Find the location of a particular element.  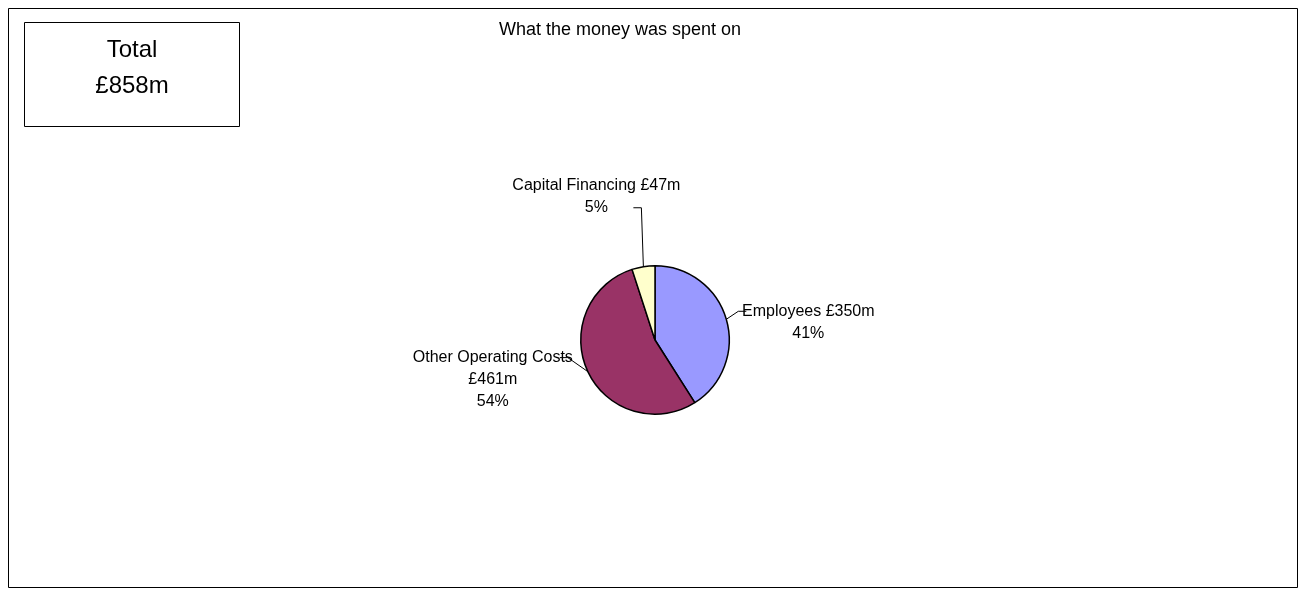

slice-label: Capital Financing £47m is located at coordinates (596, 185).